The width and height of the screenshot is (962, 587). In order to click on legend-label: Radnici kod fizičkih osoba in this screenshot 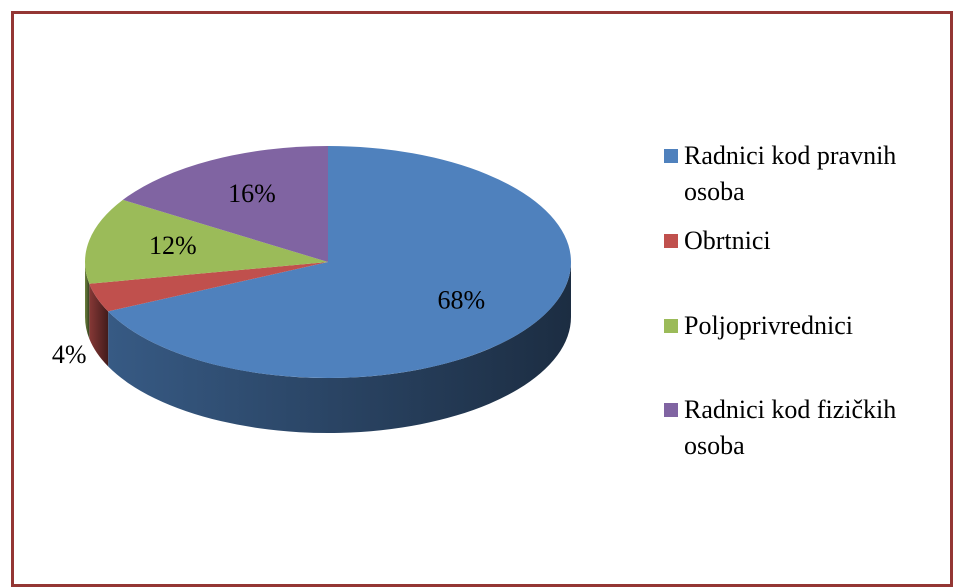, I will do `click(790, 427)`.